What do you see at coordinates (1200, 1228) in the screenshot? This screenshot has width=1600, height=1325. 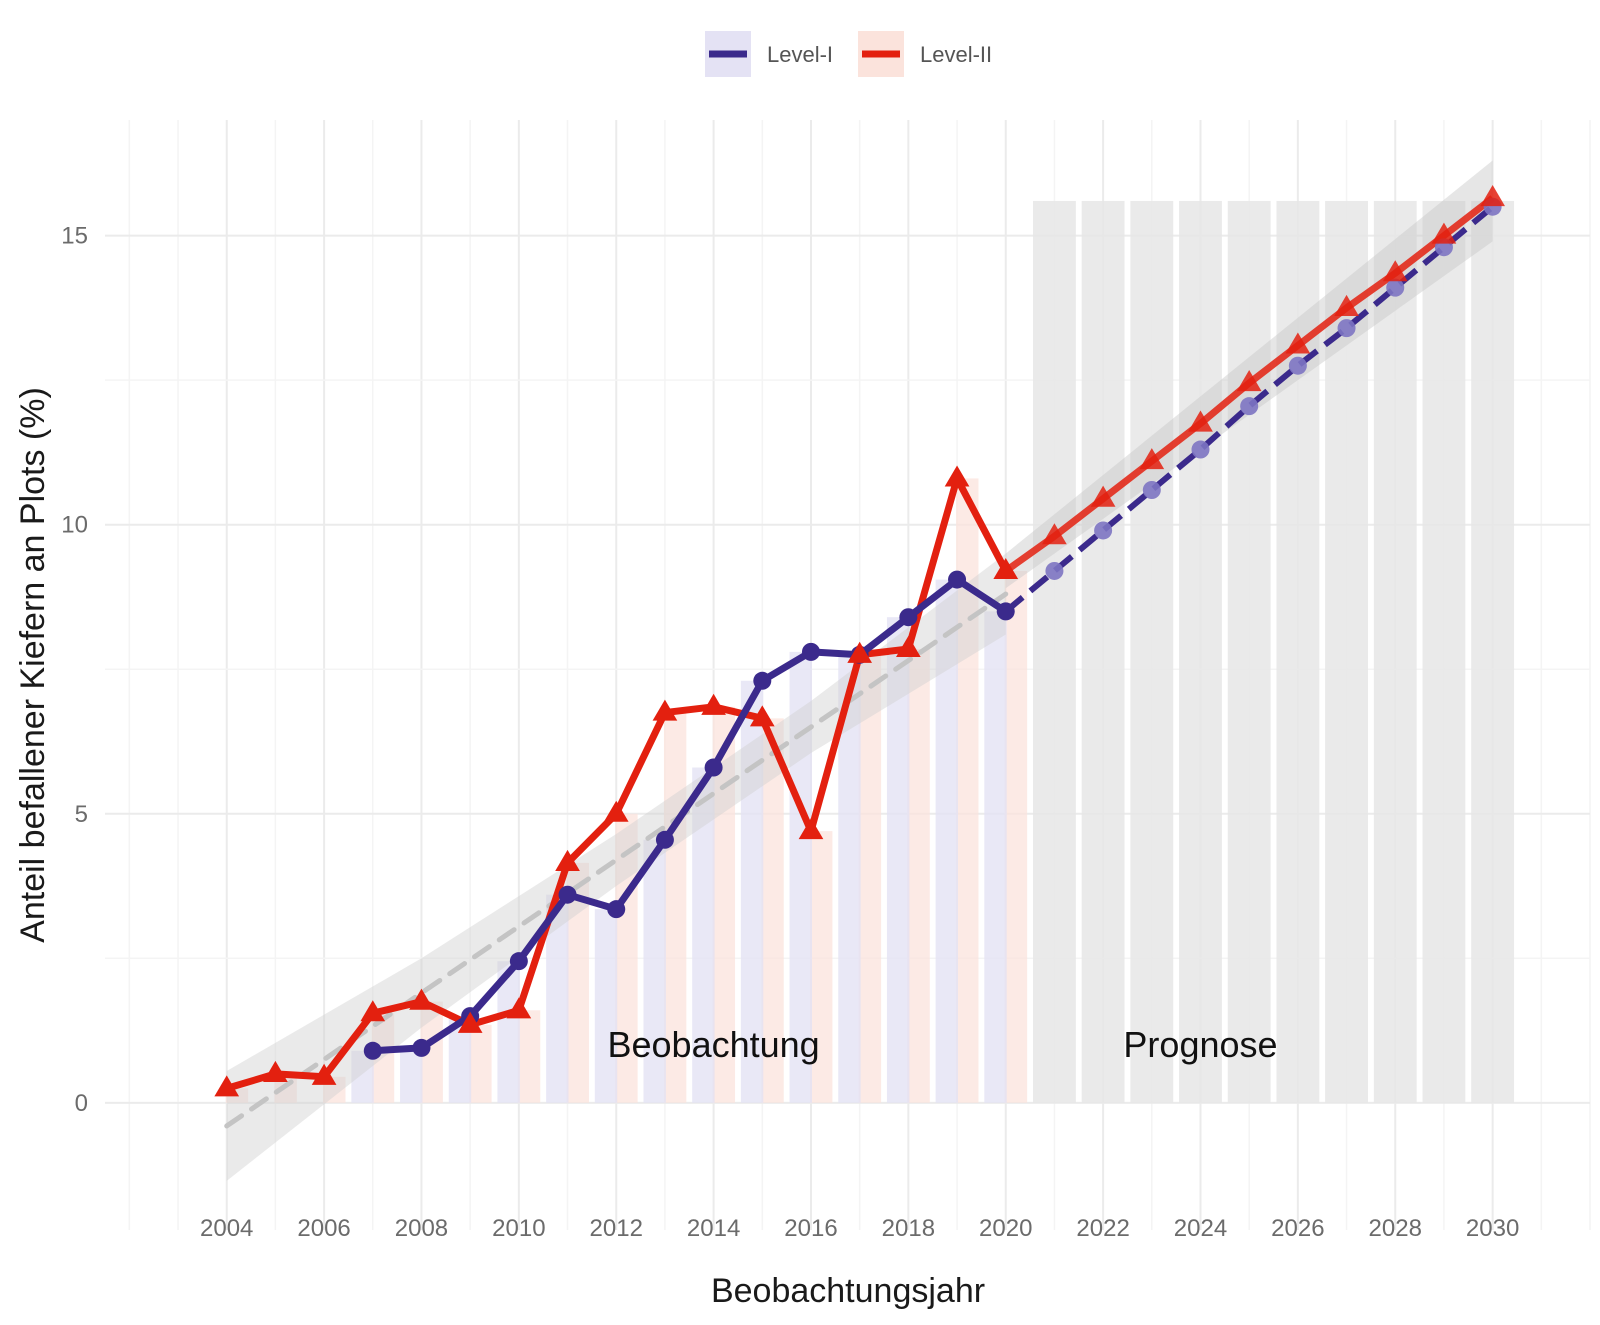 I see `x-tick-label: 2024` at bounding box center [1200, 1228].